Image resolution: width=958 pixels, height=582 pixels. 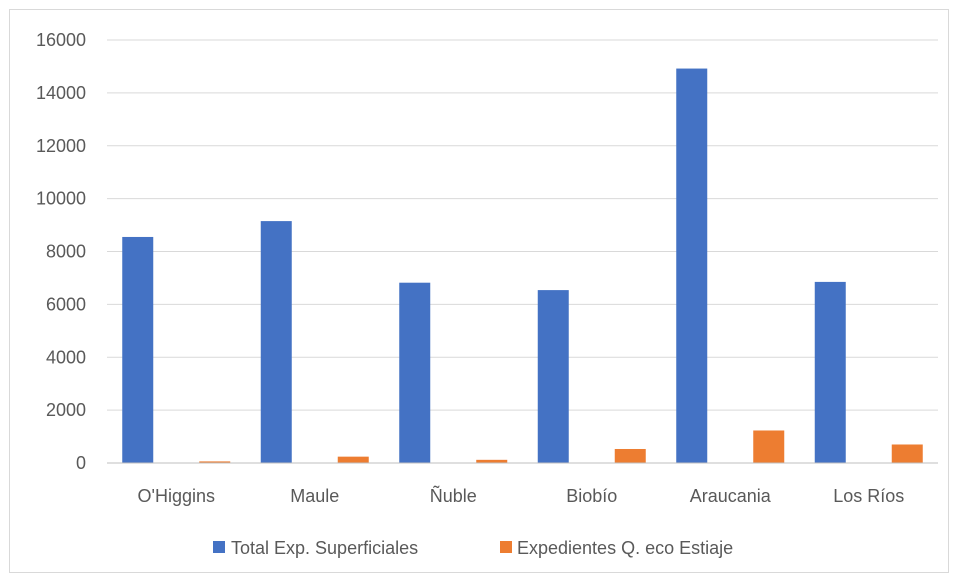 I want to click on y-tick-label: 0, so click(x=81, y=463).